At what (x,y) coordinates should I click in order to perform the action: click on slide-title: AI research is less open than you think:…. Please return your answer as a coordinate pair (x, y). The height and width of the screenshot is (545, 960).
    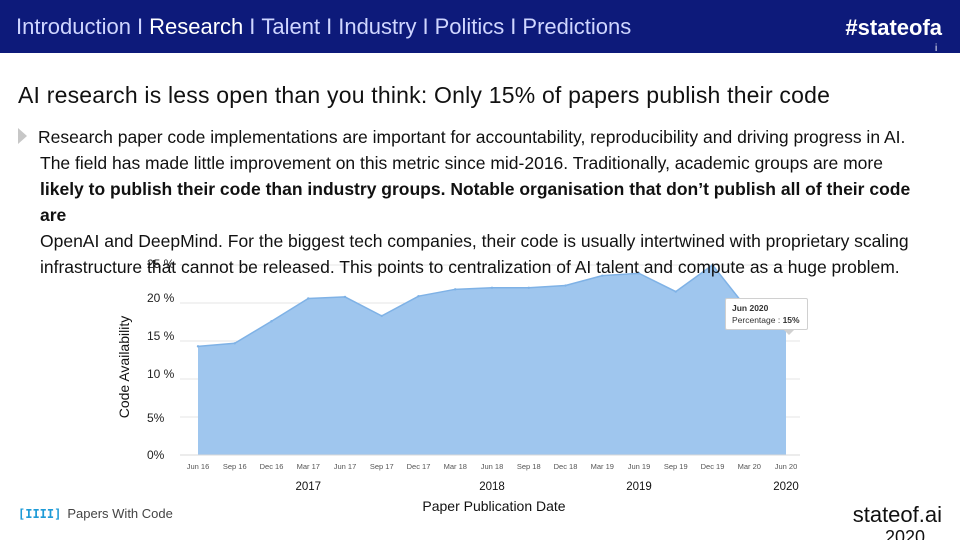
    Looking at the image, I should click on (424, 95).